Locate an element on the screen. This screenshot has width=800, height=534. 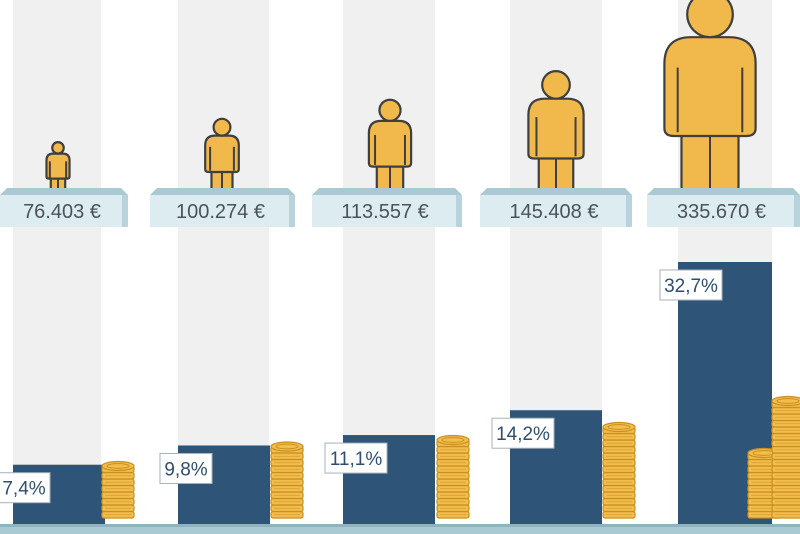
value-label: 9,8% is located at coordinates (185, 469).